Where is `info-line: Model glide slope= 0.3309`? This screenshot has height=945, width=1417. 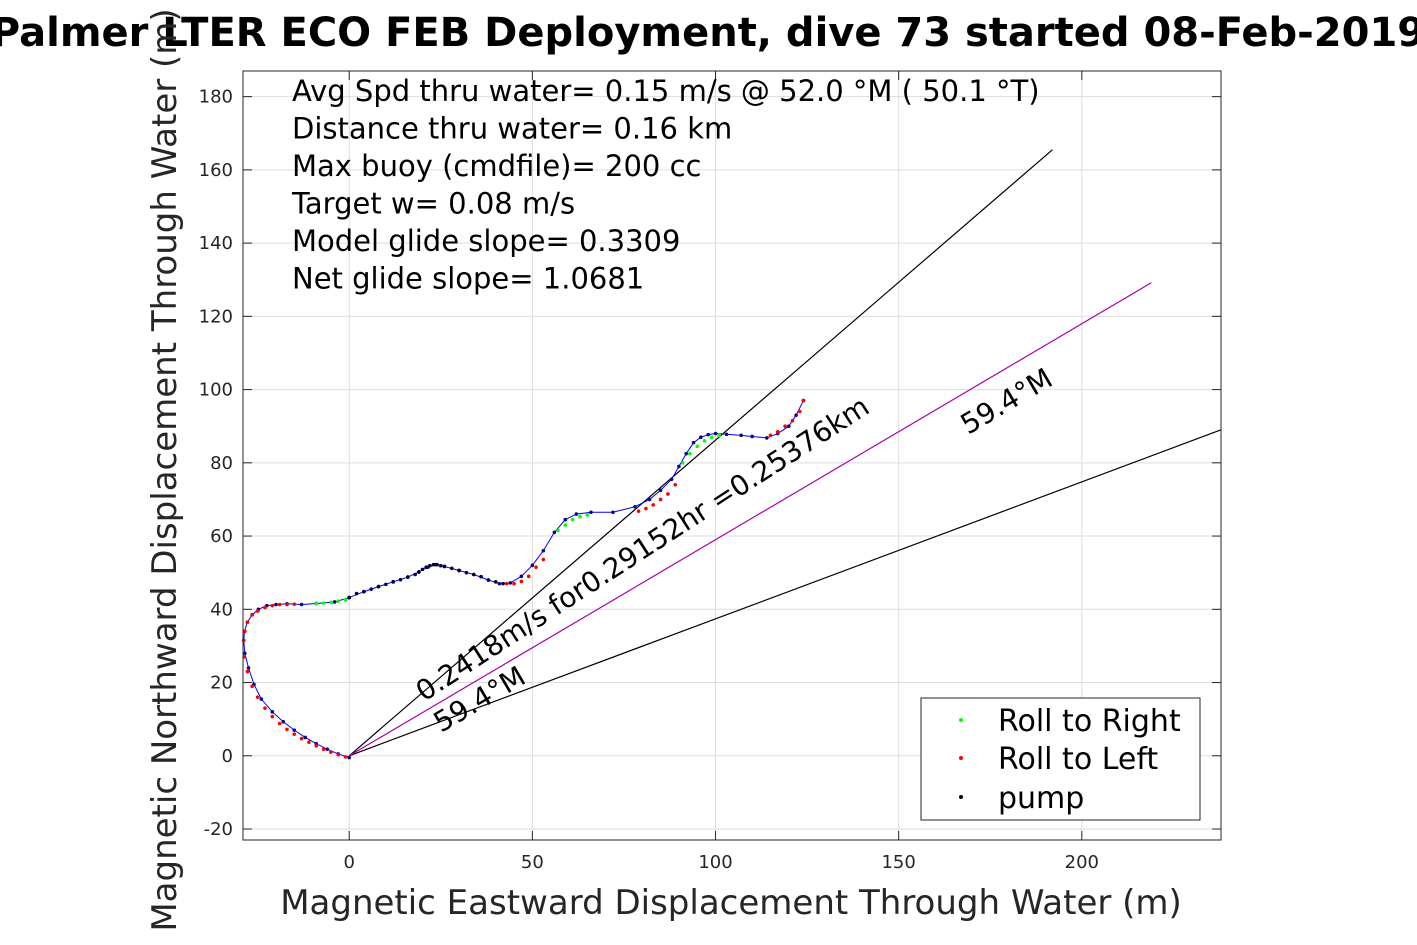
info-line: Model glide slope= 0.3309 is located at coordinates (486, 241).